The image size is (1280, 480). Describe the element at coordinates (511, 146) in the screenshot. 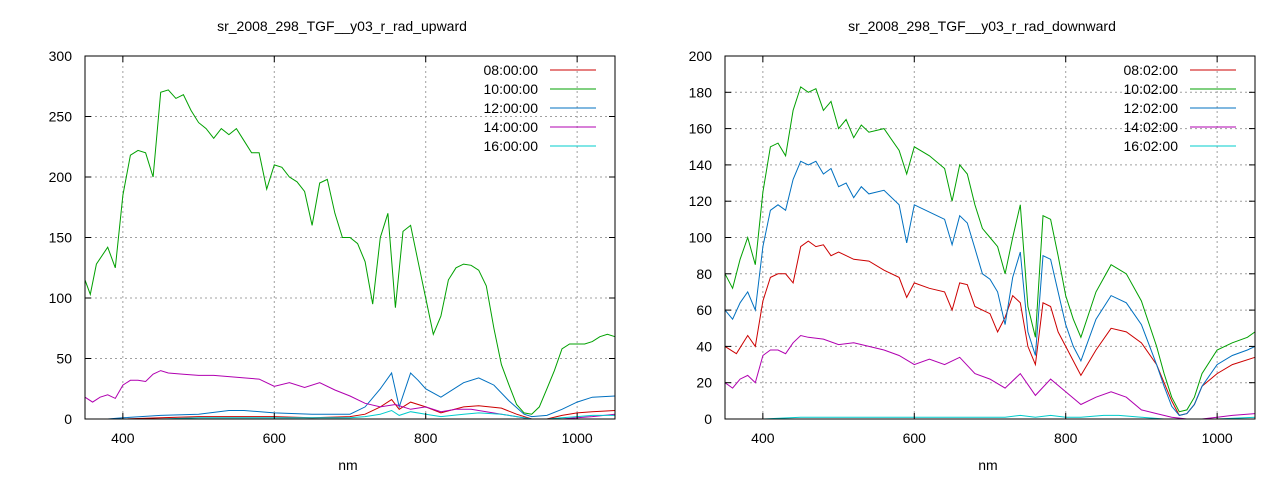

I see `legend-label: 16:00:00` at that location.